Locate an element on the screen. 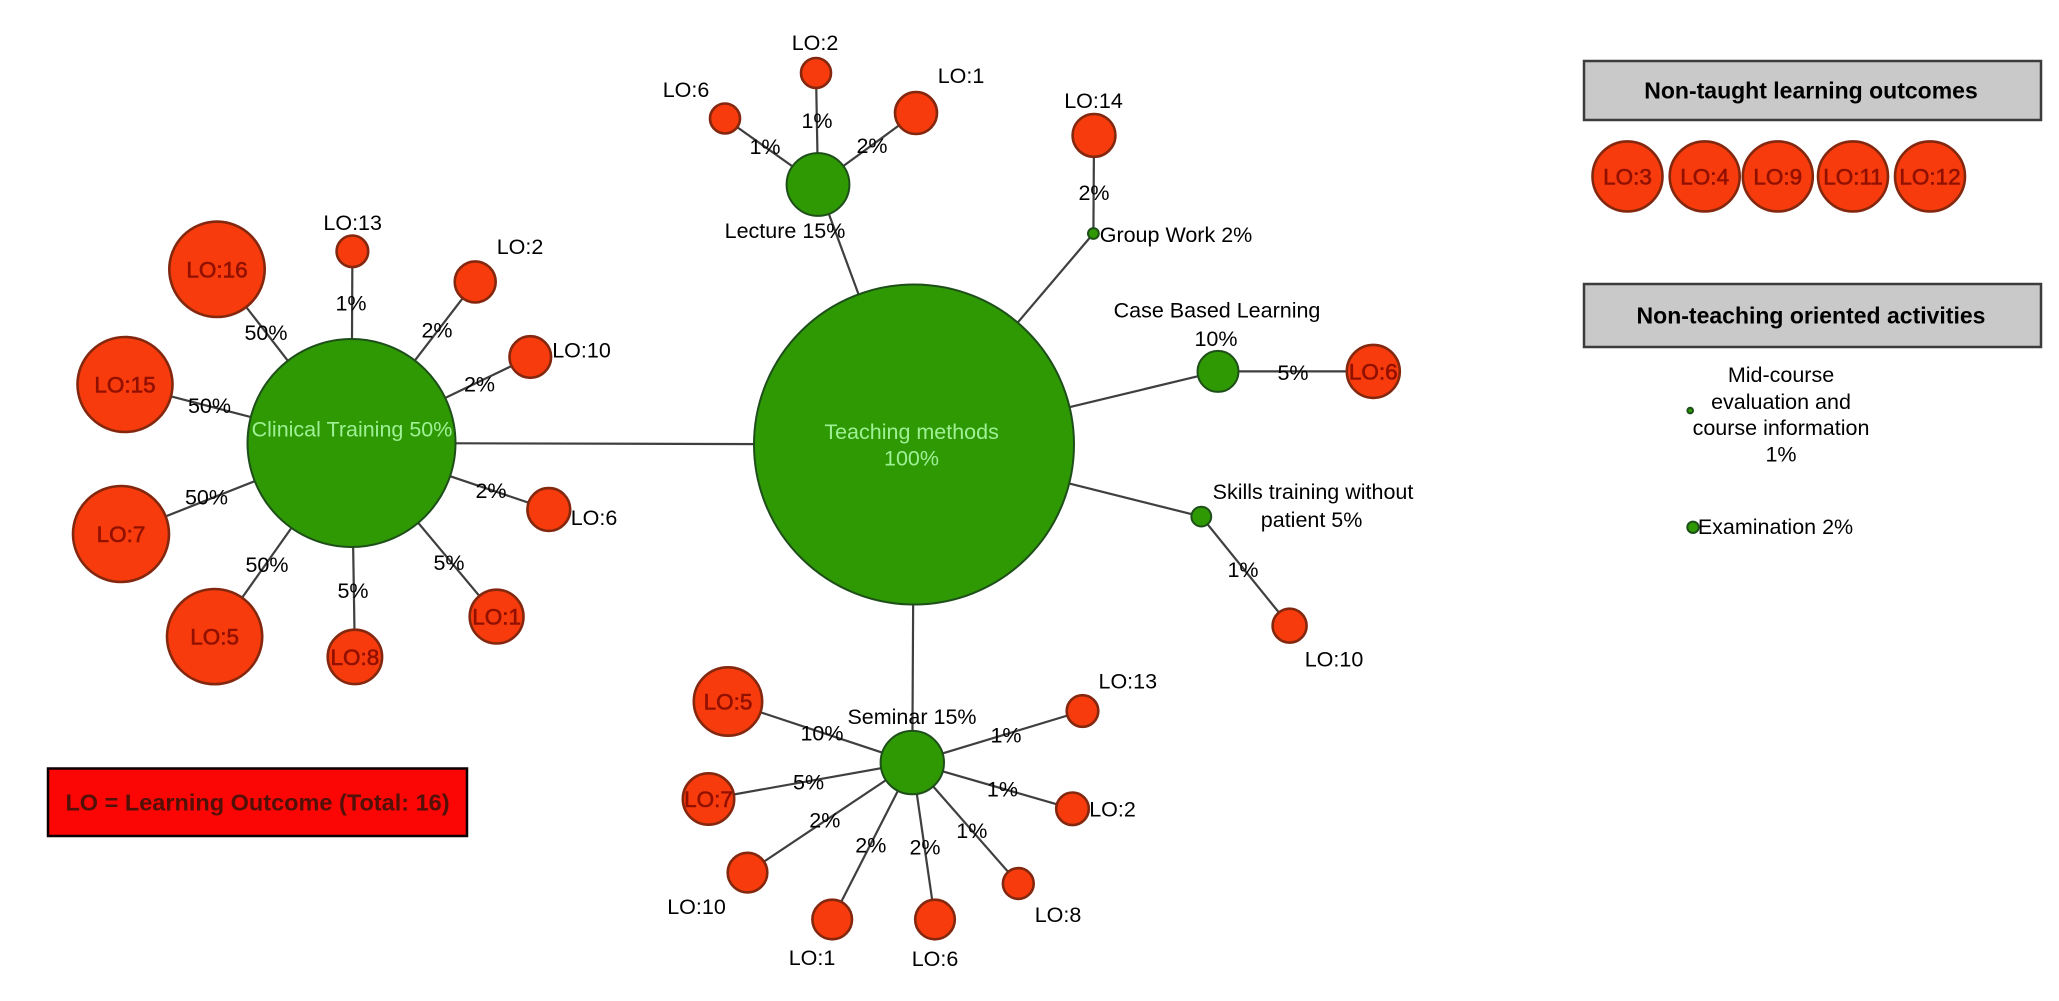 This screenshot has width=2059, height=1001. svg-text: Non-taught learning outcomes is located at coordinates (1811, 91).